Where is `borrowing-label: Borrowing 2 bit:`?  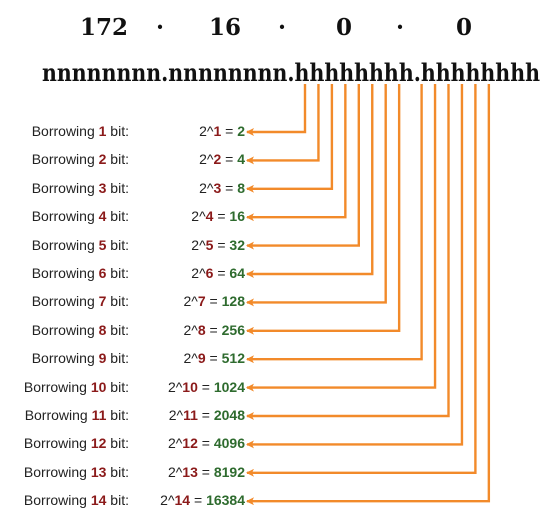
borrowing-label: Borrowing 2 bit: is located at coordinates (80, 159).